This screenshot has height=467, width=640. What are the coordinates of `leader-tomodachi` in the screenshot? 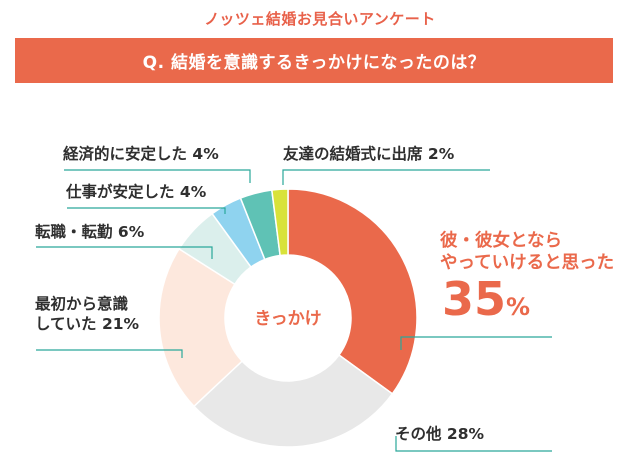 It's located at (386, 177).